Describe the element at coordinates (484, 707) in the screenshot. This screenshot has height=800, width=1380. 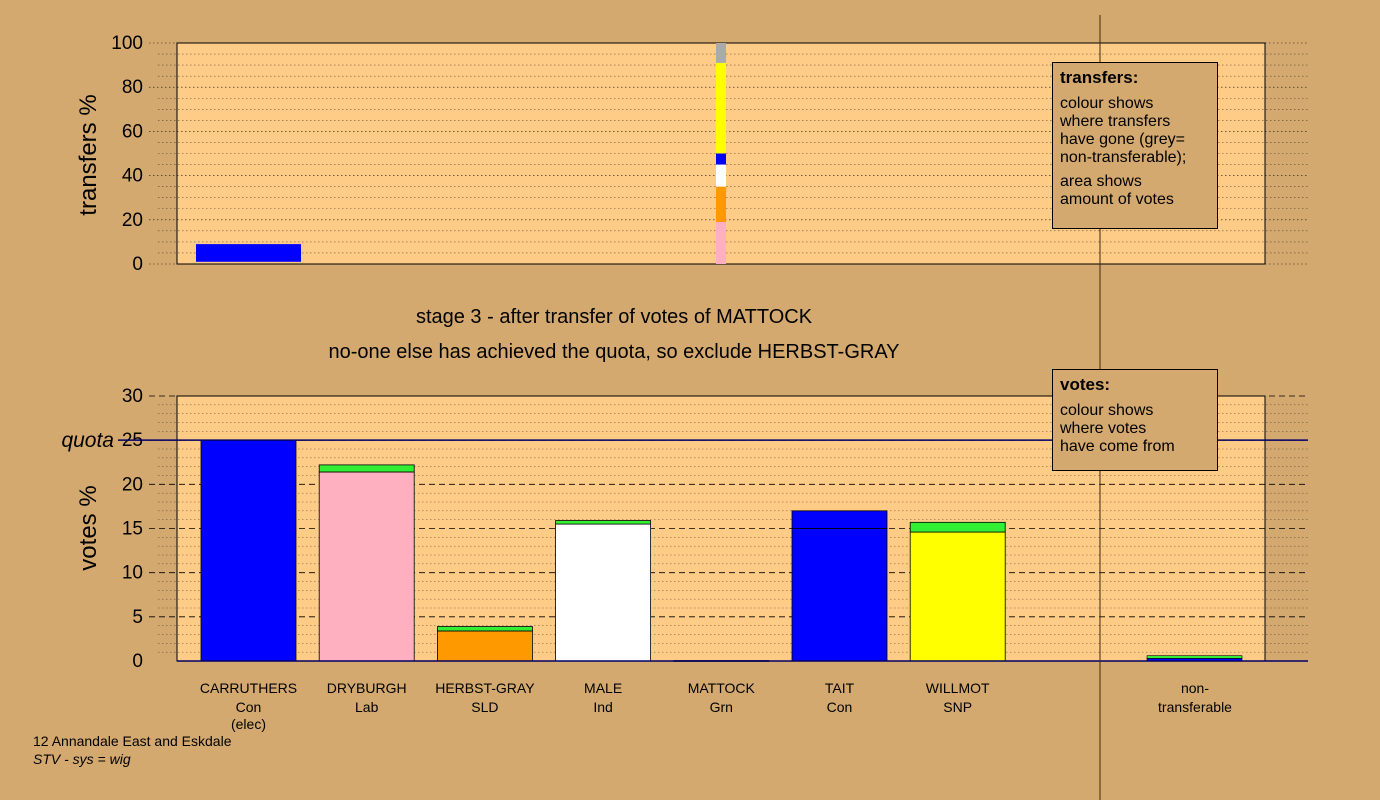
I see `candidate-party-label: SLD` at that location.